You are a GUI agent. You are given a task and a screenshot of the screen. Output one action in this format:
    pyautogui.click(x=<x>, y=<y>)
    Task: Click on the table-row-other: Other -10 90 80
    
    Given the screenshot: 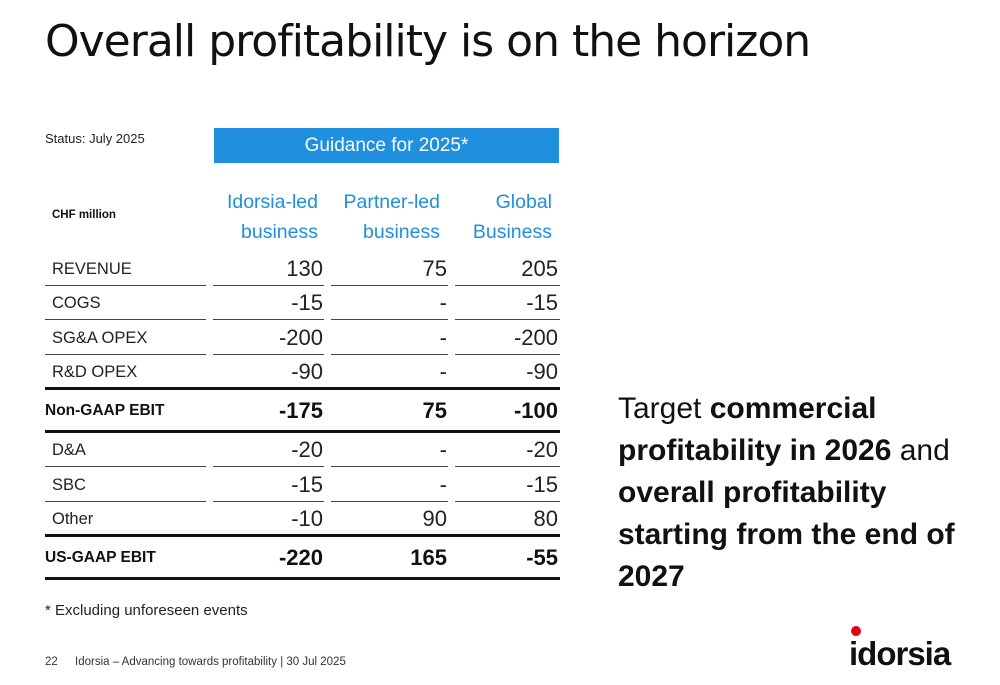 What is the action you would take?
    pyautogui.click(x=302, y=519)
    